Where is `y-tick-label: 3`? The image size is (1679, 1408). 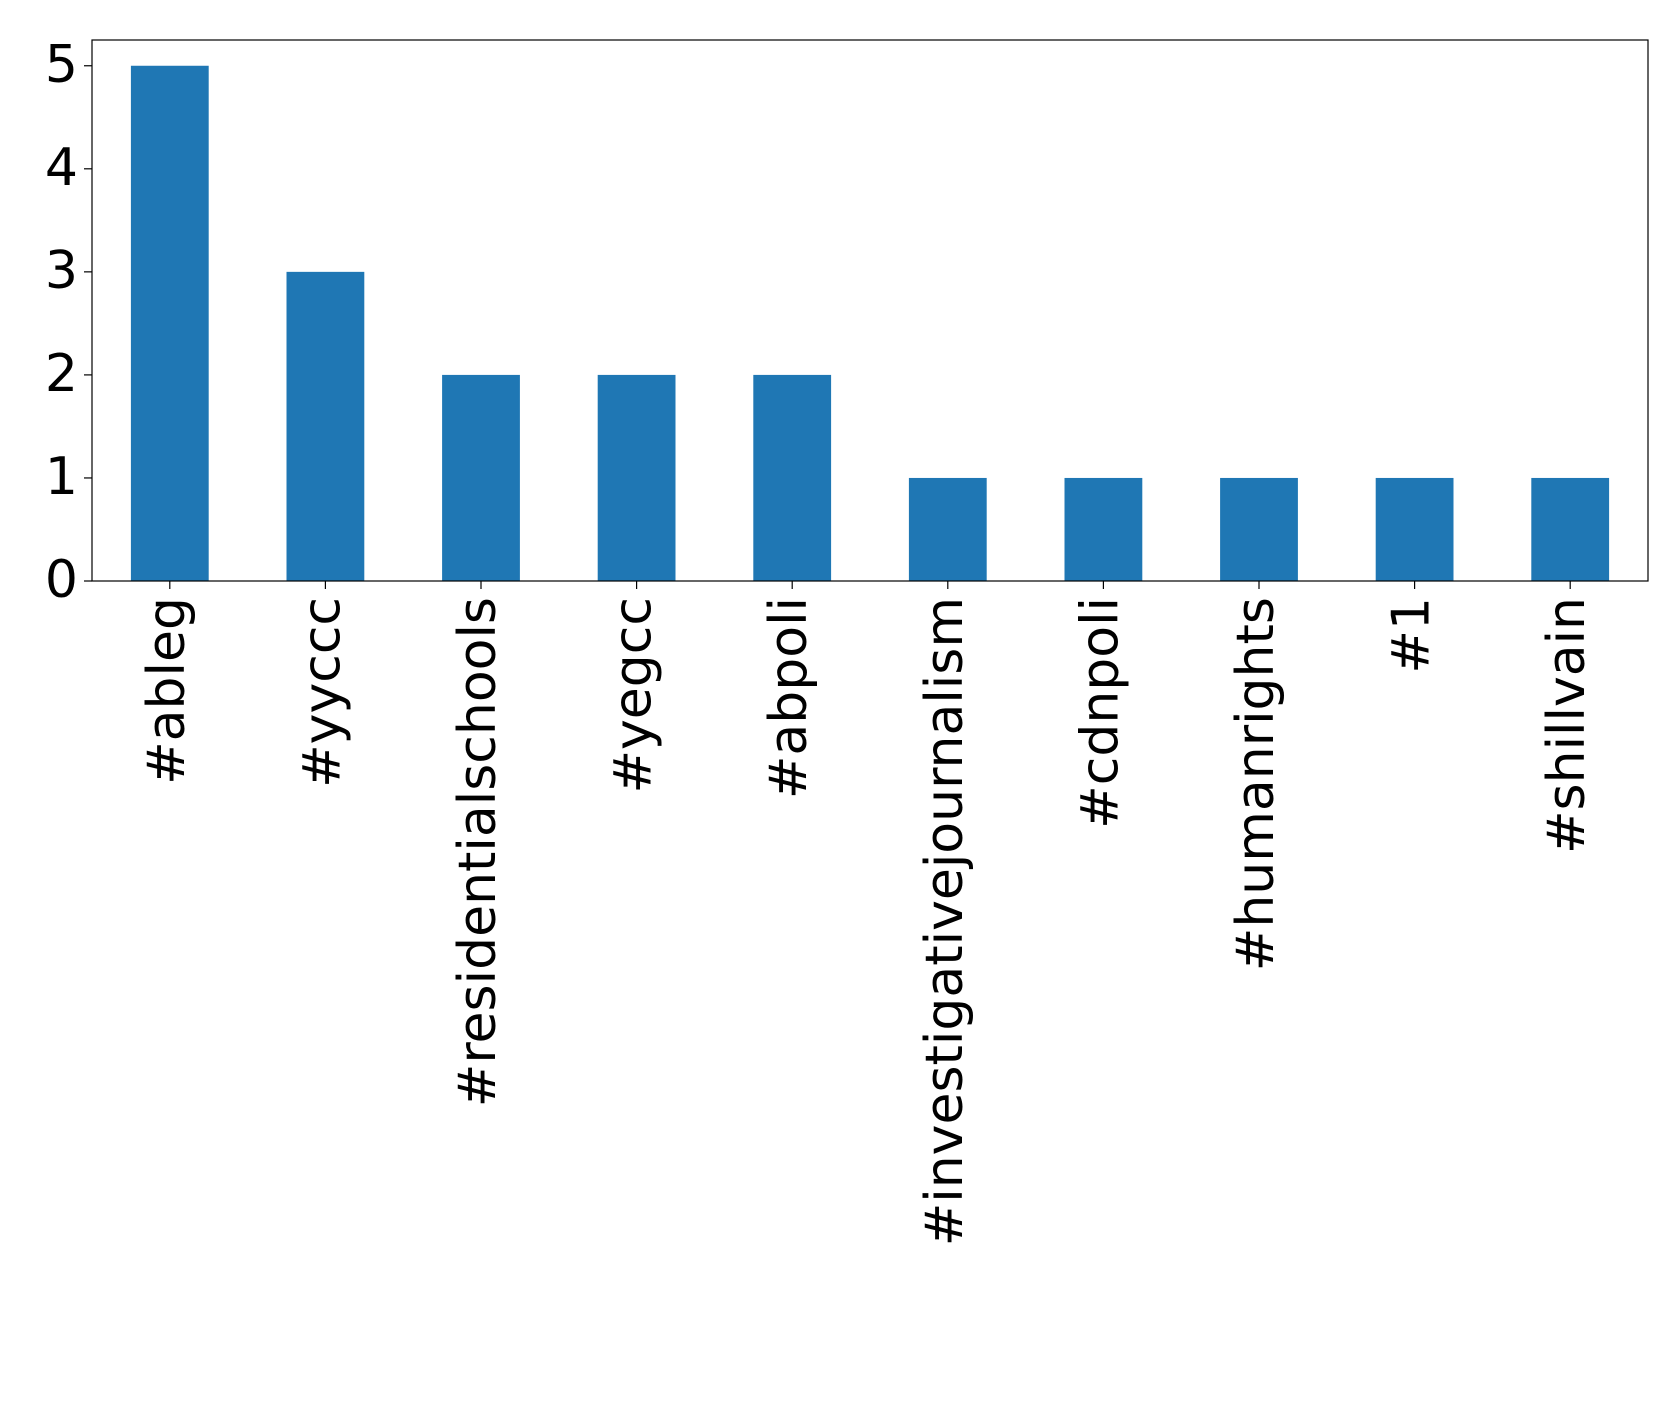
y-tick-label: 3 is located at coordinates (61, 271).